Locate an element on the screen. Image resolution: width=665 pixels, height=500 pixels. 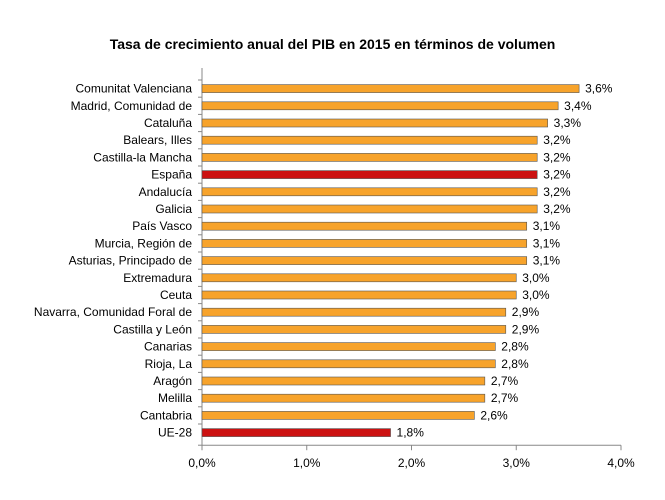
x-tick-label: 0,0% is located at coordinates (202, 463).